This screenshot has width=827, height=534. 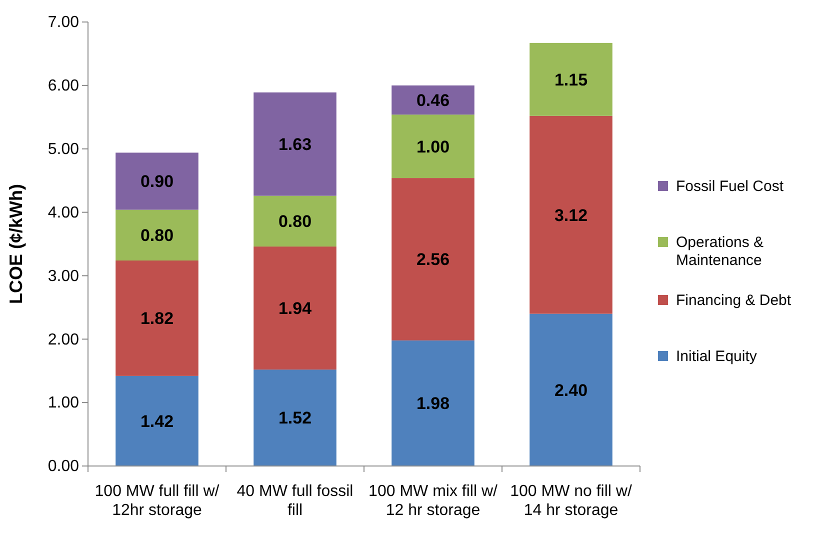 I want to click on data-label: 1.15, so click(x=571, y=80).